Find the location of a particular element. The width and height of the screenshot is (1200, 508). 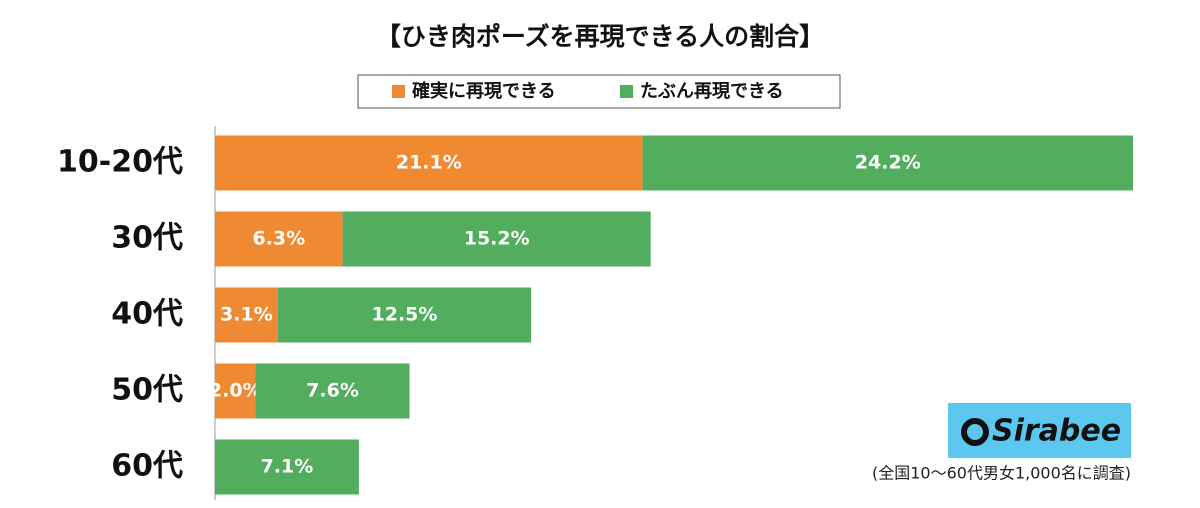

legend-box is located at coordinates (599, 91).